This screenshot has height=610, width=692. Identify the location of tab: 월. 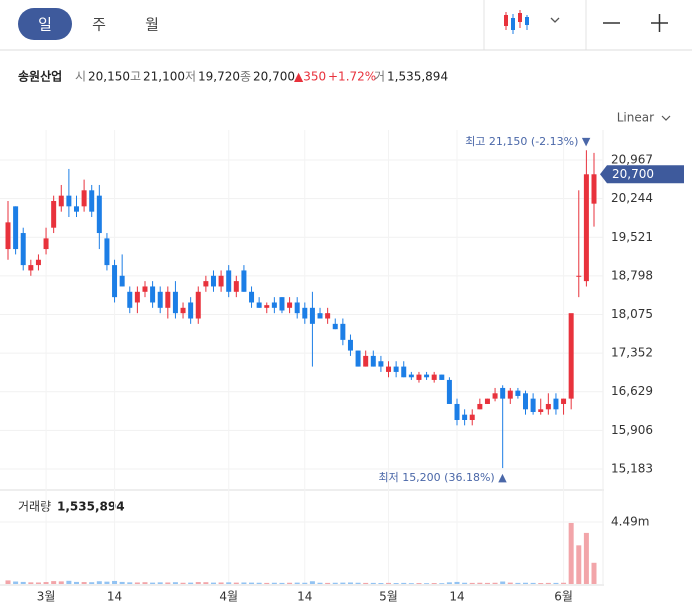
(152, 25).